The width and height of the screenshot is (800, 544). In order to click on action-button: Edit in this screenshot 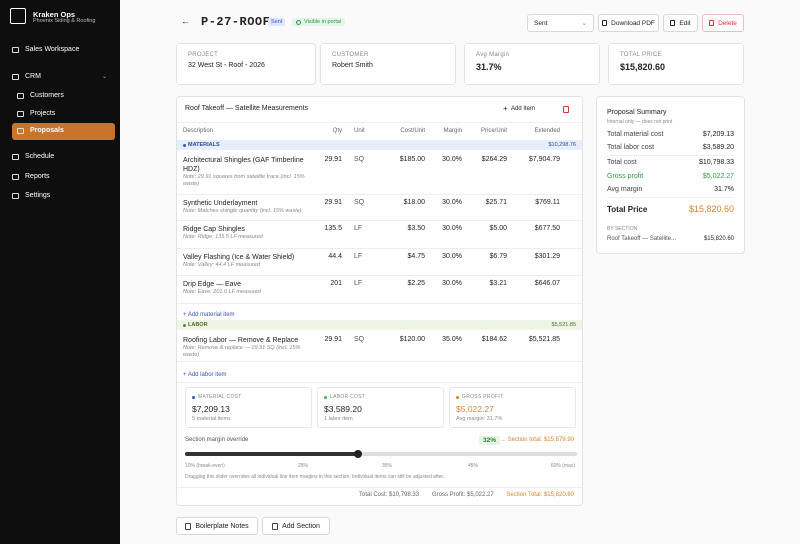, I will do `click(680, 23)`.